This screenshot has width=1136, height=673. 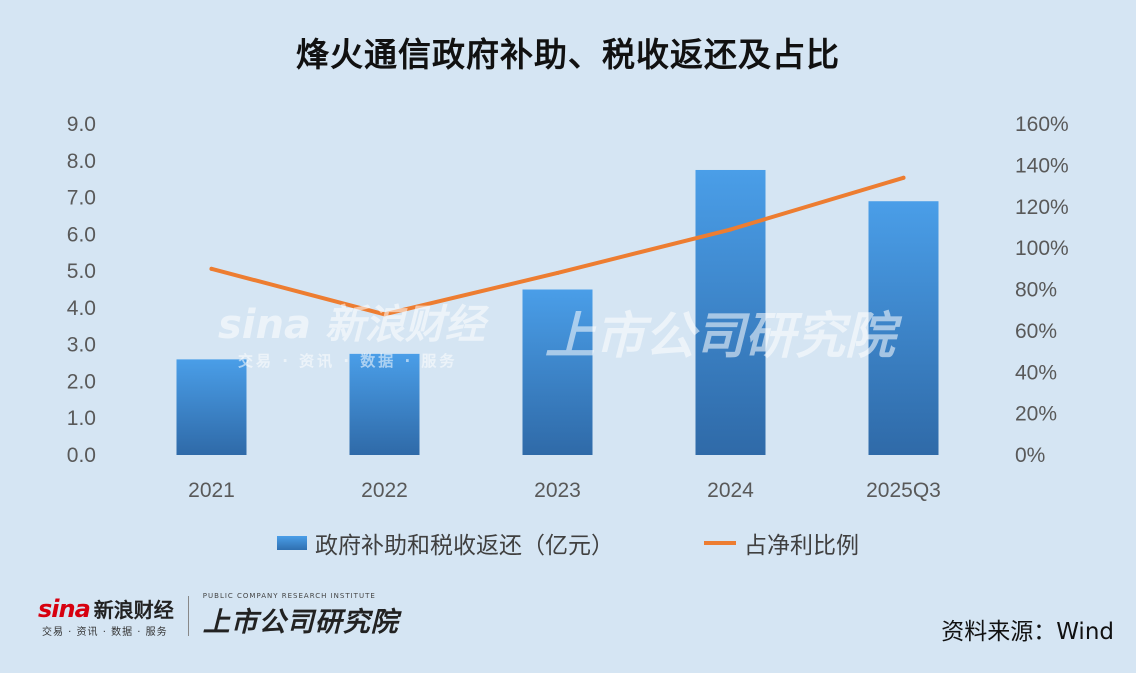 I want to click on source-note: 资料来源：Wind, so click(x=1027, y=632).